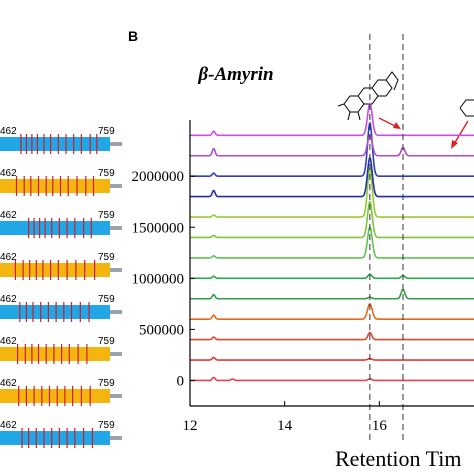  I want to click on x-tick-label: 14, so click(285, 426).